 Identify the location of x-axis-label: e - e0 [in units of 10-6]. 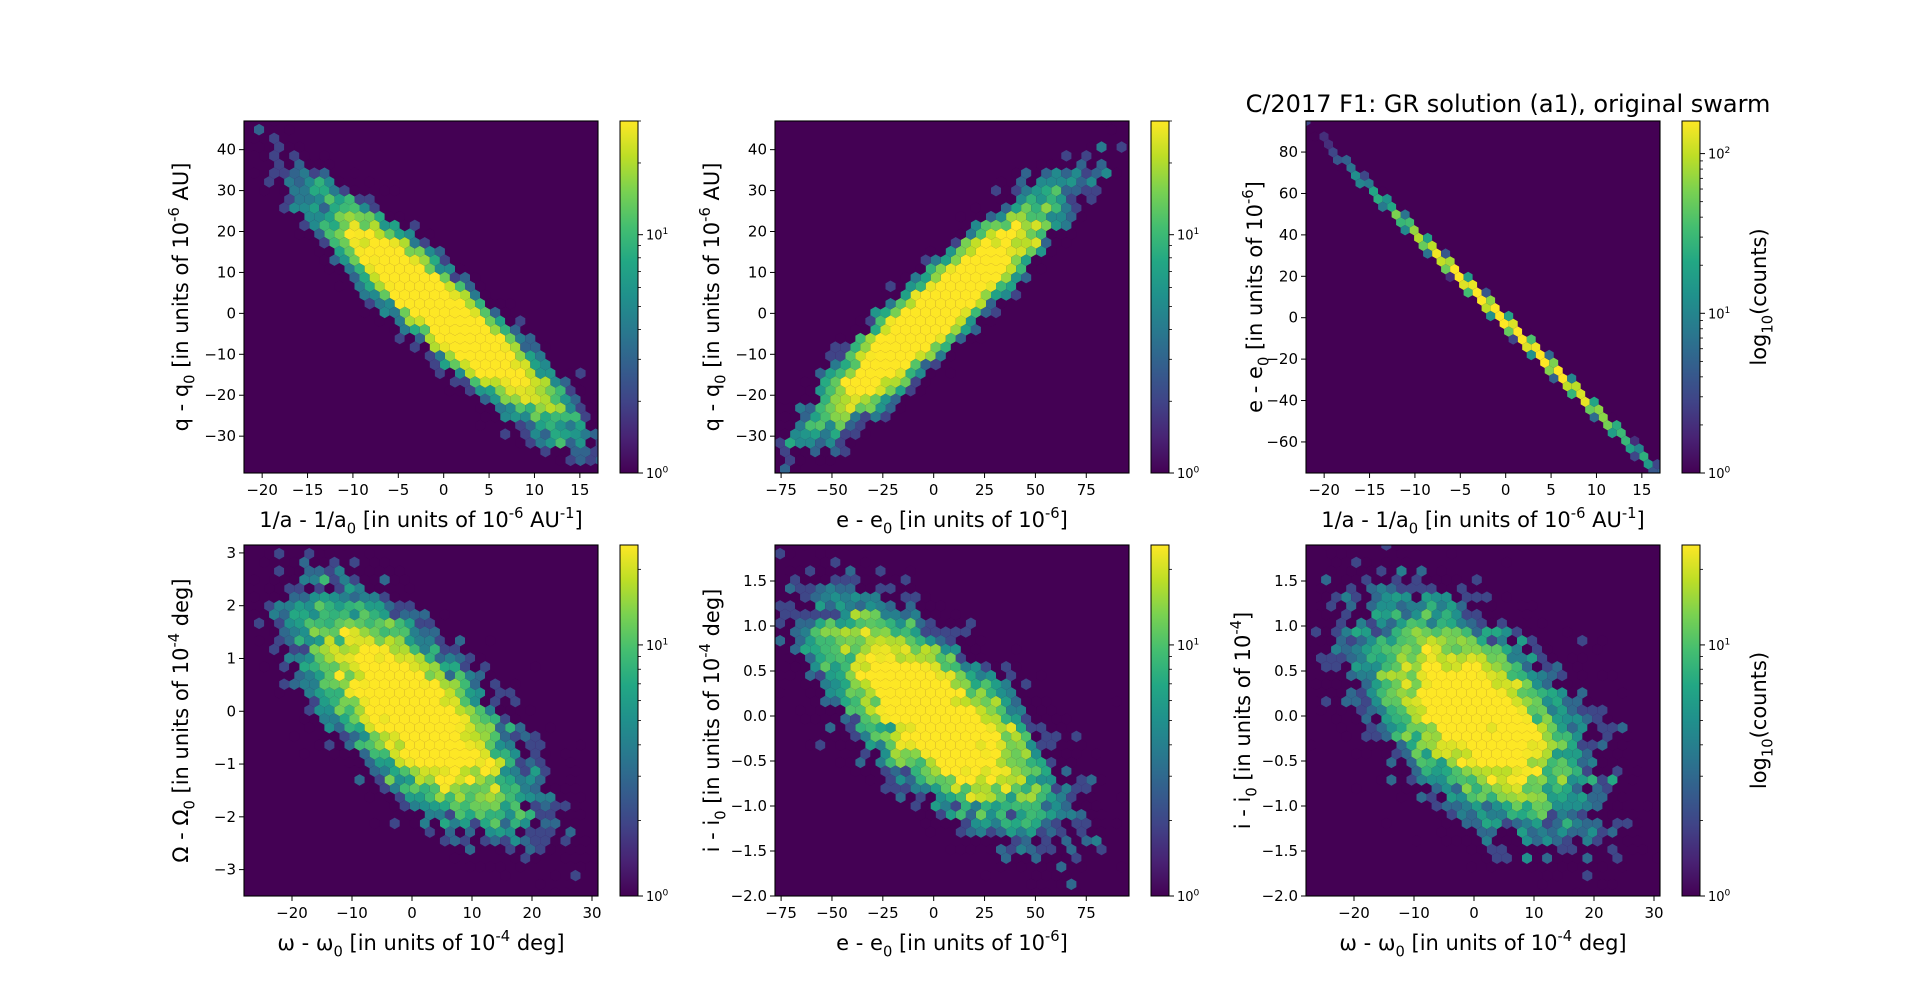
(952, 944).